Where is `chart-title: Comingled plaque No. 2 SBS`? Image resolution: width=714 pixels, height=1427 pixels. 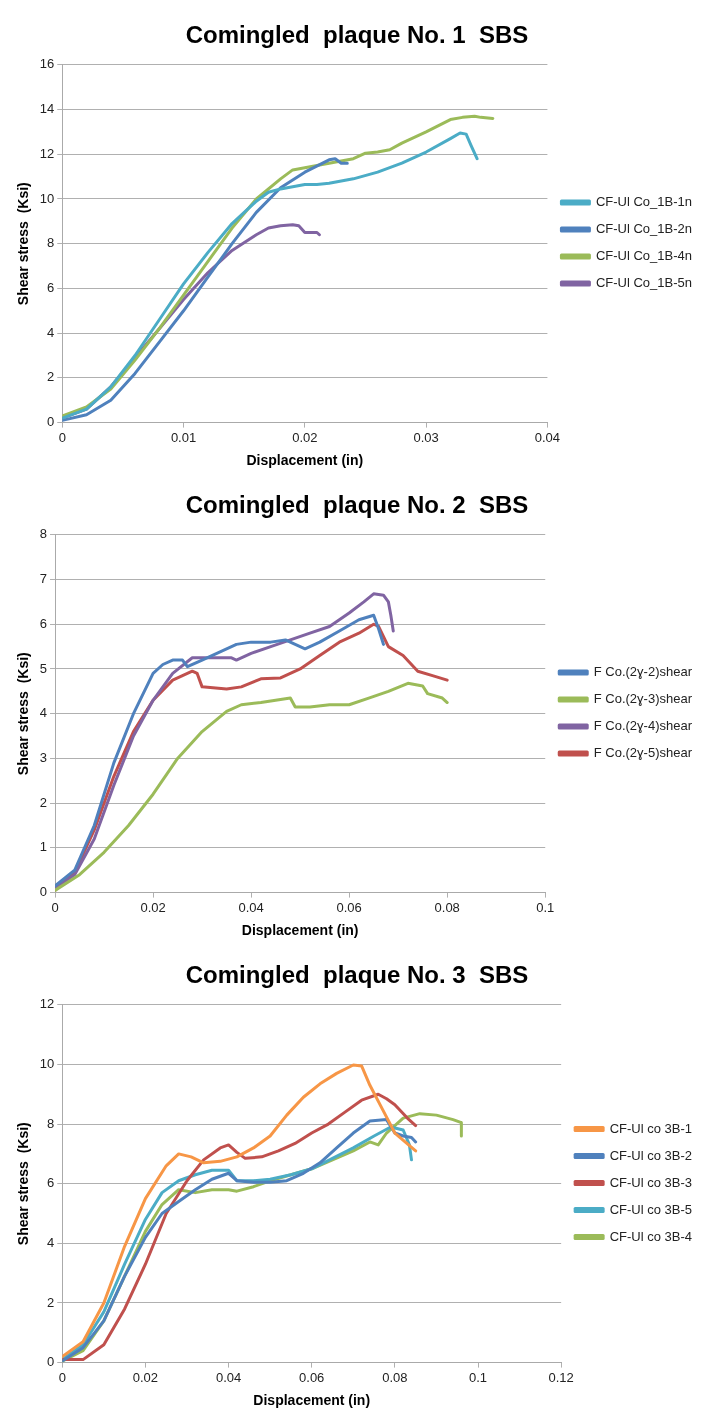
chart-title: Comingled plaque No. 2 SBS is located at coordinates (357, 505).